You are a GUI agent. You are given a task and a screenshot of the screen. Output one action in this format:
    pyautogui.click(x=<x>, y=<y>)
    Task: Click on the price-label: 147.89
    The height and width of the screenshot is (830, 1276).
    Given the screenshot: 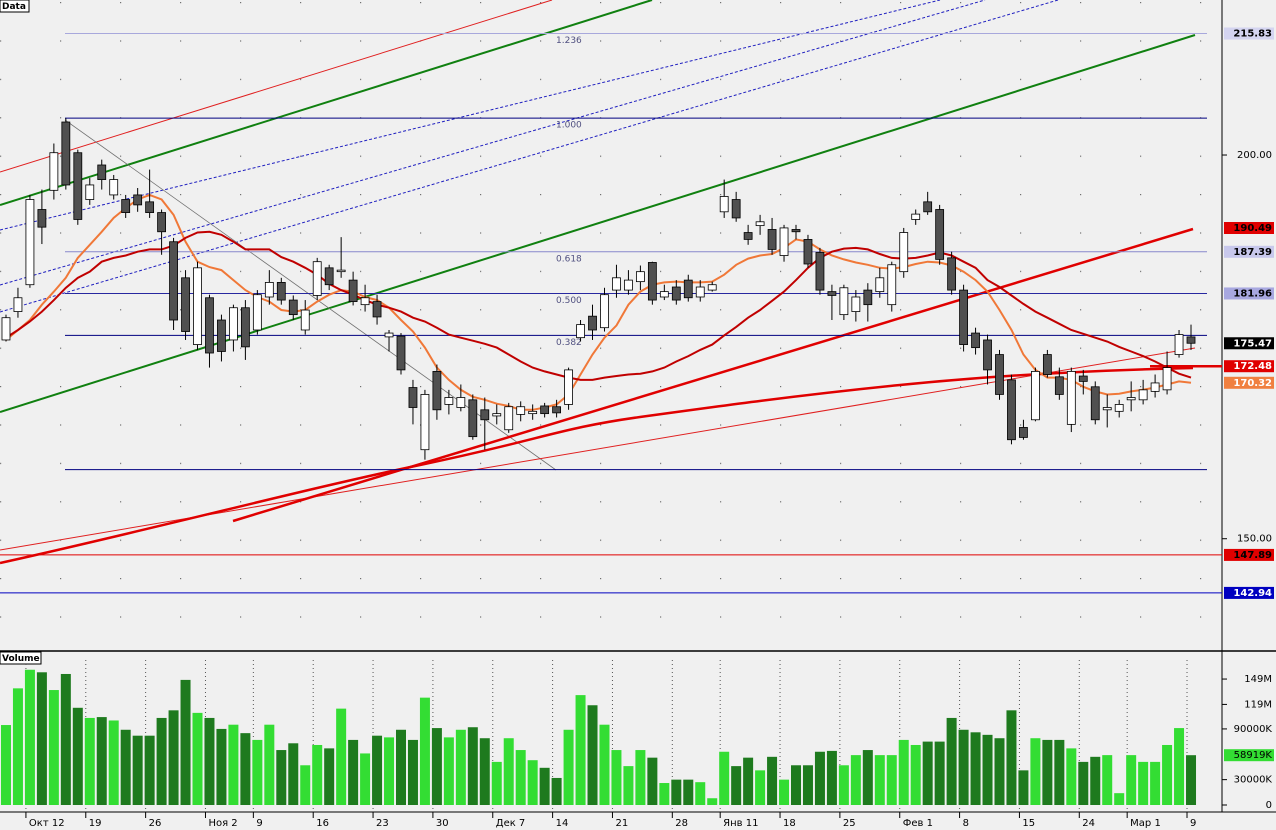 What is the action you would take?
    pyautogui.click(x=1252, y=555)
    